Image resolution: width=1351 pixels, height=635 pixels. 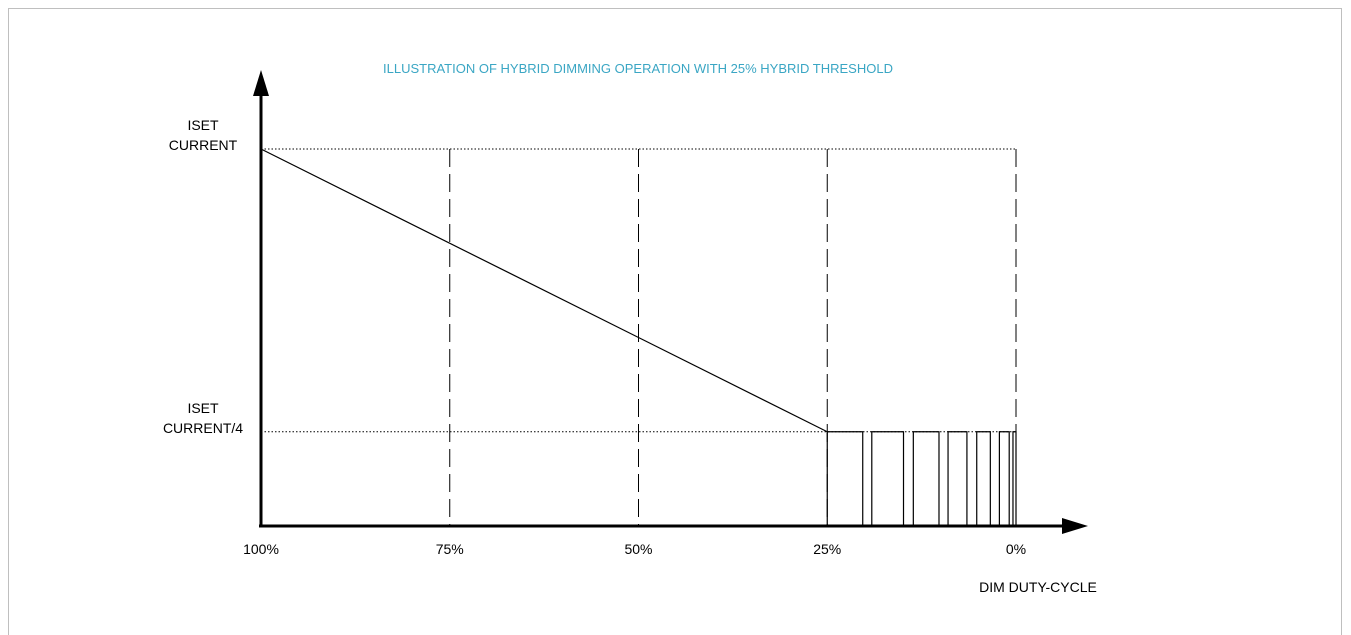 I want to click on x-tick-label-50: 50%, so click(x=638, y=549).